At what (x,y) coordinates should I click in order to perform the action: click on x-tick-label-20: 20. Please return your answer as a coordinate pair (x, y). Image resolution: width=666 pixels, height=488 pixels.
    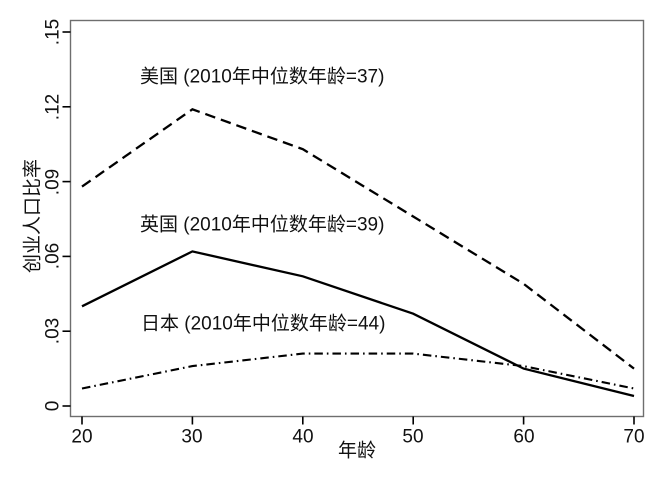
    Looking at the image, I should click on (82, 437).